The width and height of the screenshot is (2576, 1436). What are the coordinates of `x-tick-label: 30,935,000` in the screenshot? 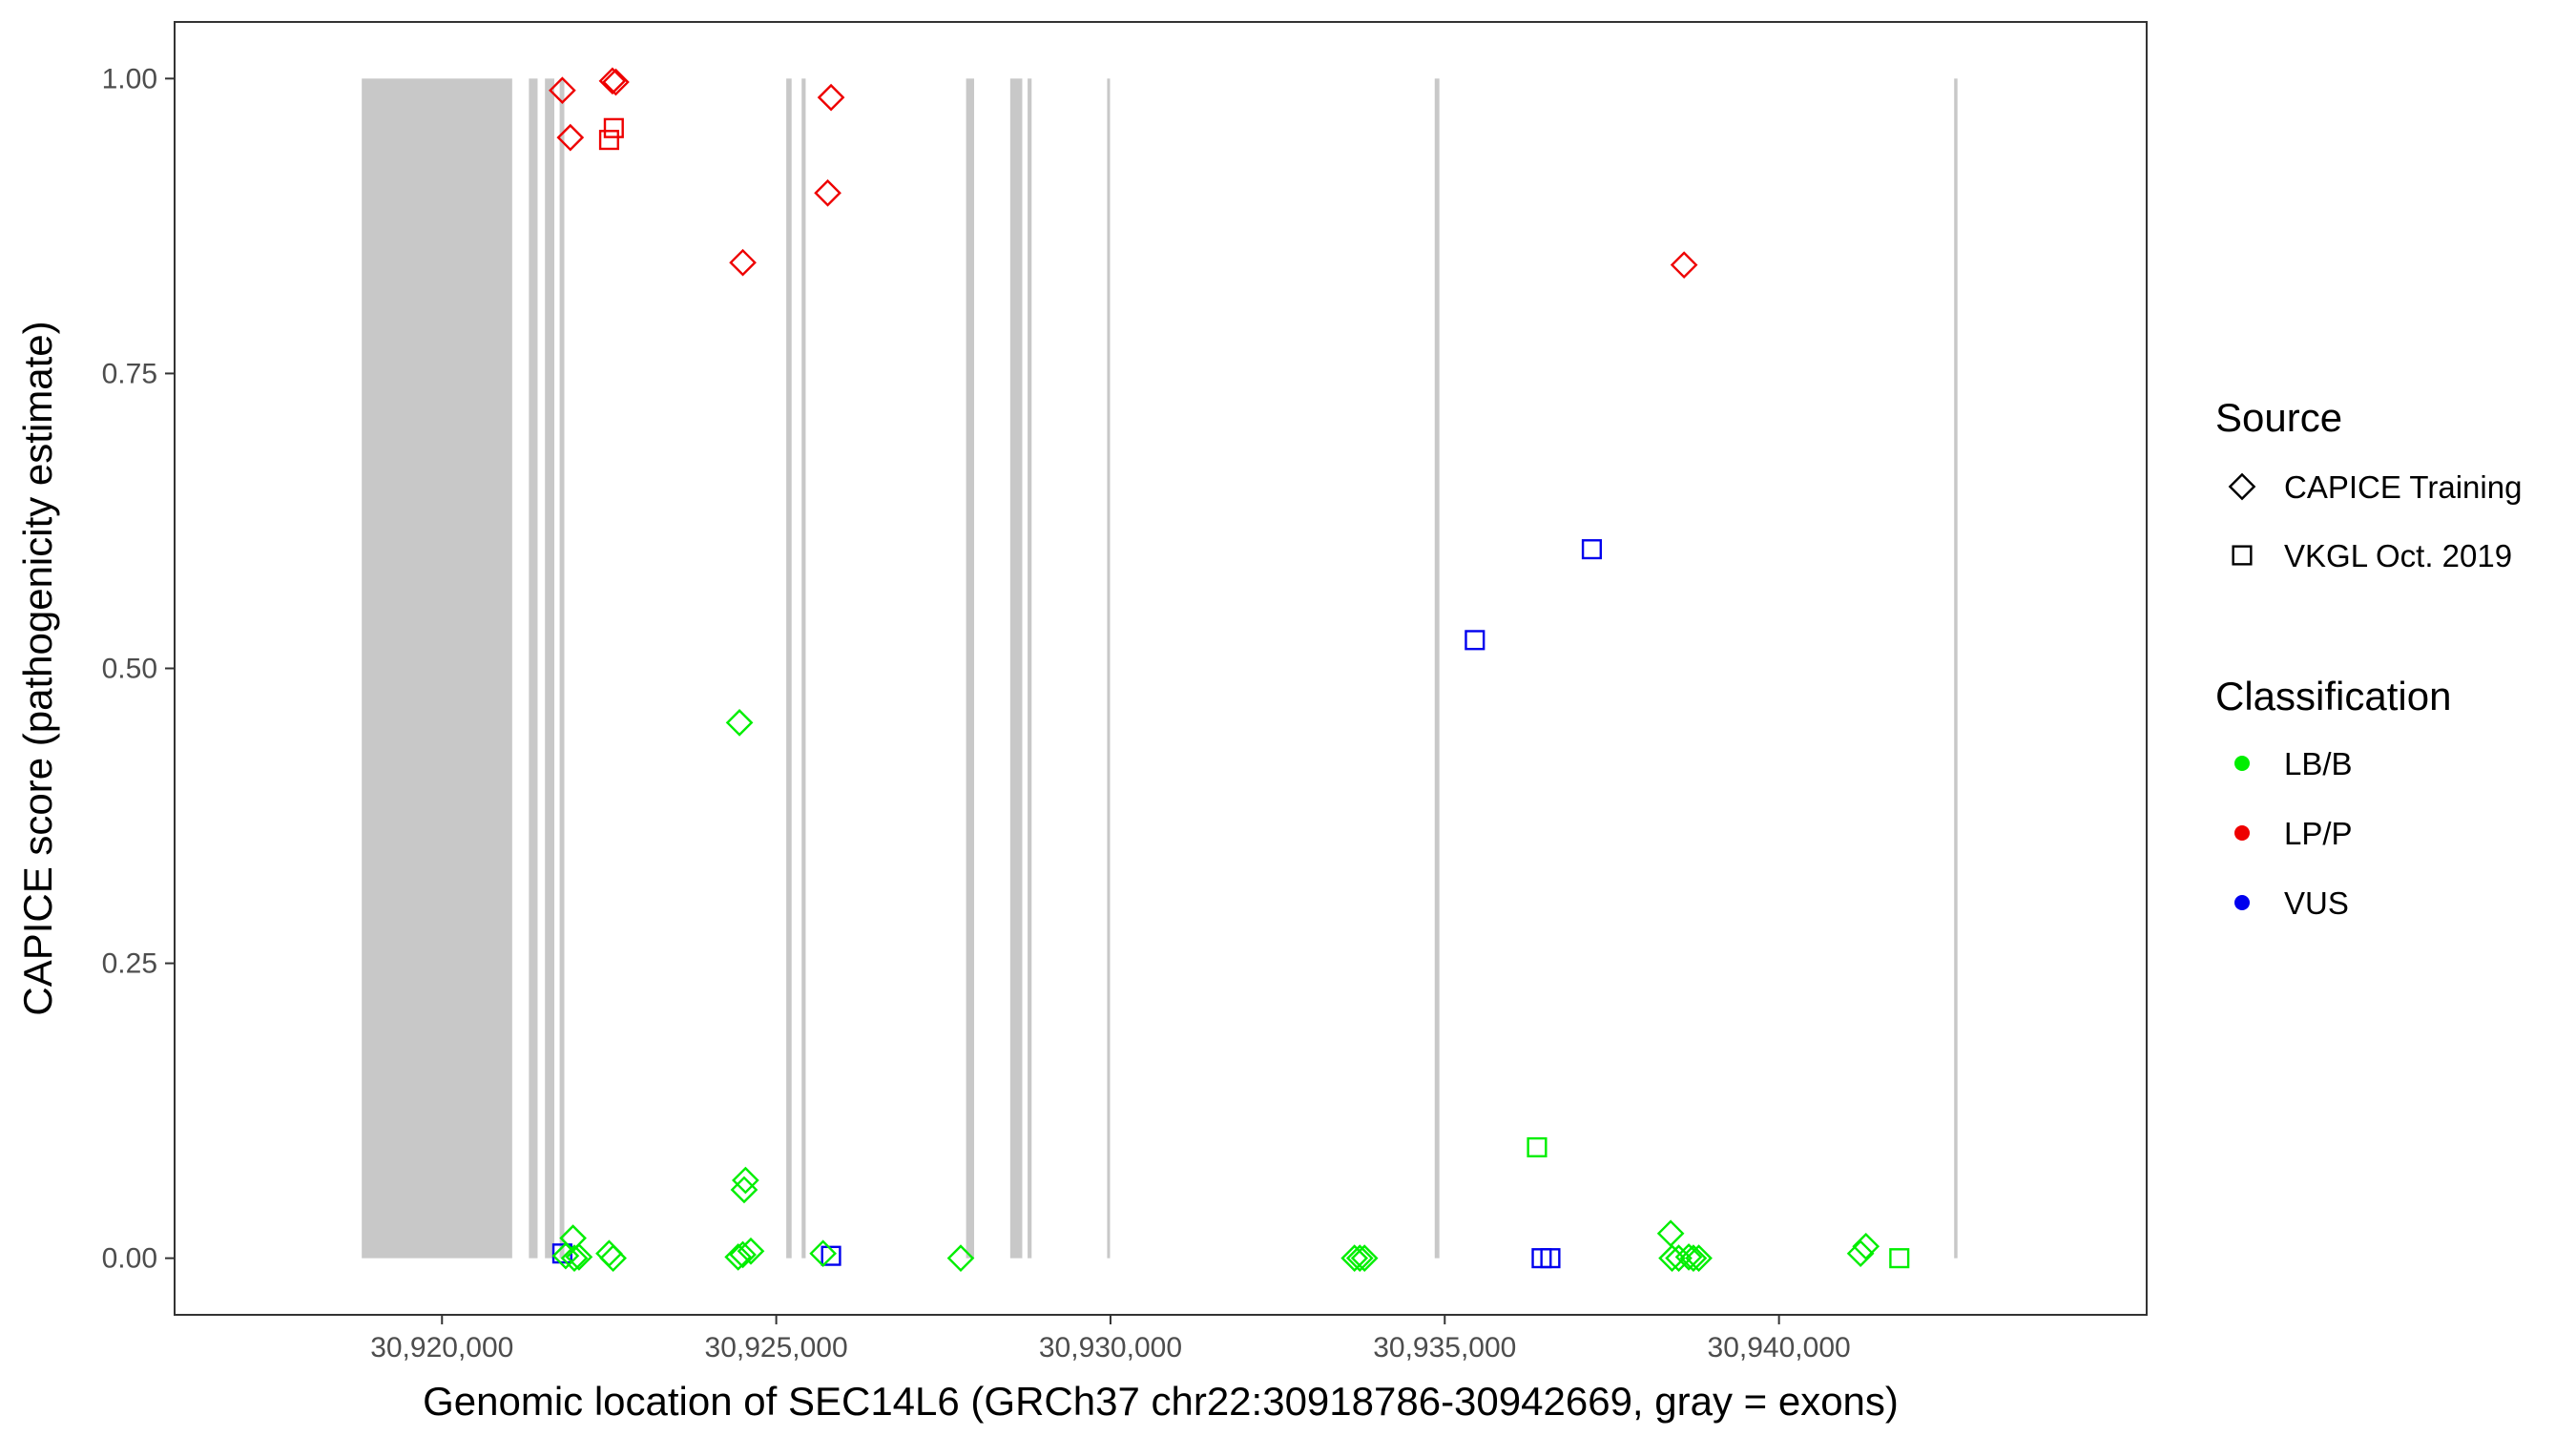 It's located at (1444, 1347).